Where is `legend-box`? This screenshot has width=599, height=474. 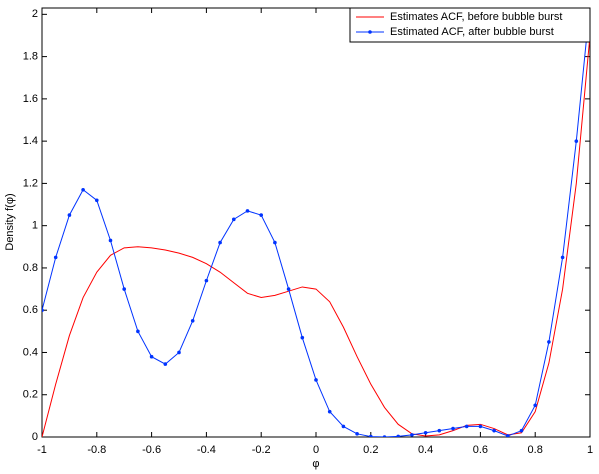
legend-box is located at coordinates (470, 25).